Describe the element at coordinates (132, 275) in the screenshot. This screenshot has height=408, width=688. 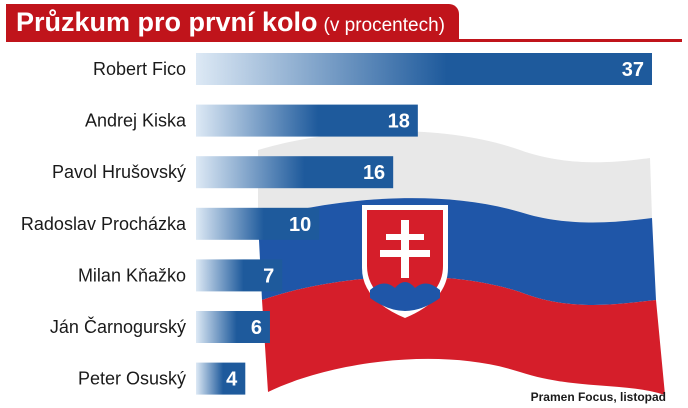
I see `category-label: Milan Kňažko` at that location.